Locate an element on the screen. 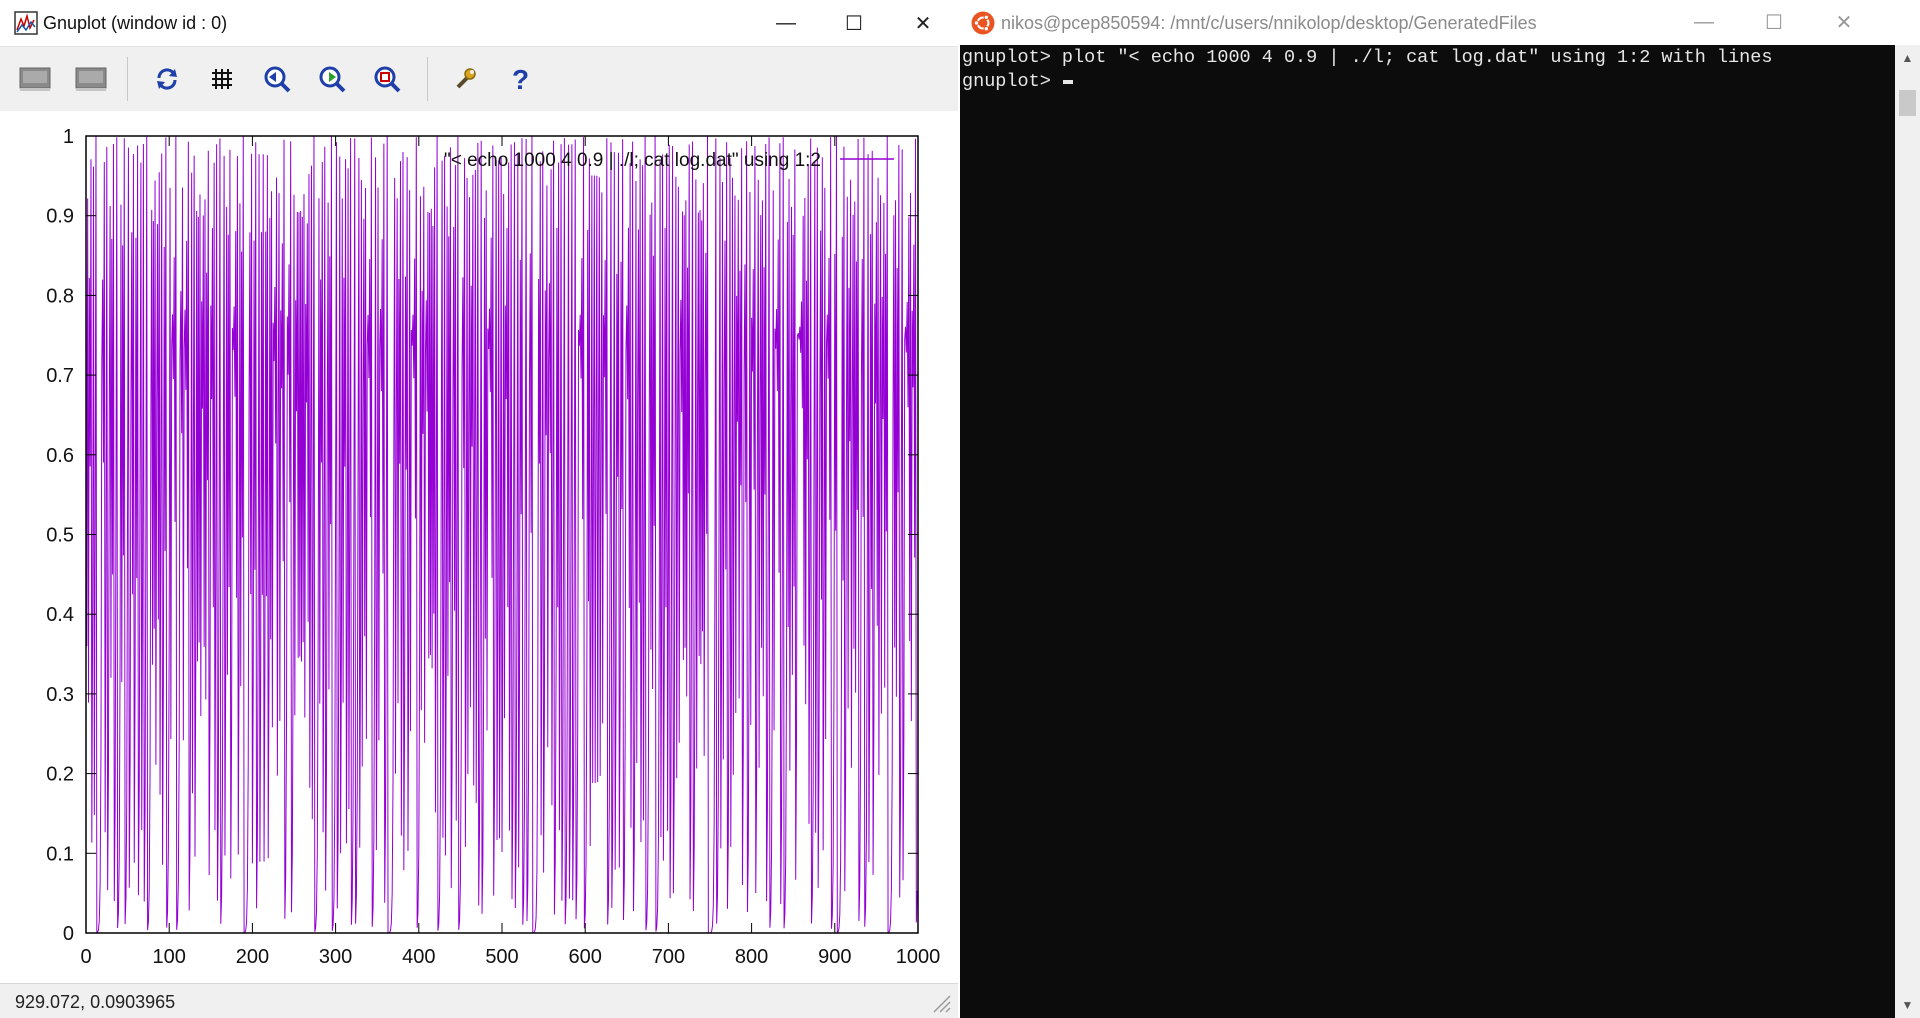 The width and height of the screenshot is (1920, 1018). resize-grip-icon is located at coordinates (941, 1003).